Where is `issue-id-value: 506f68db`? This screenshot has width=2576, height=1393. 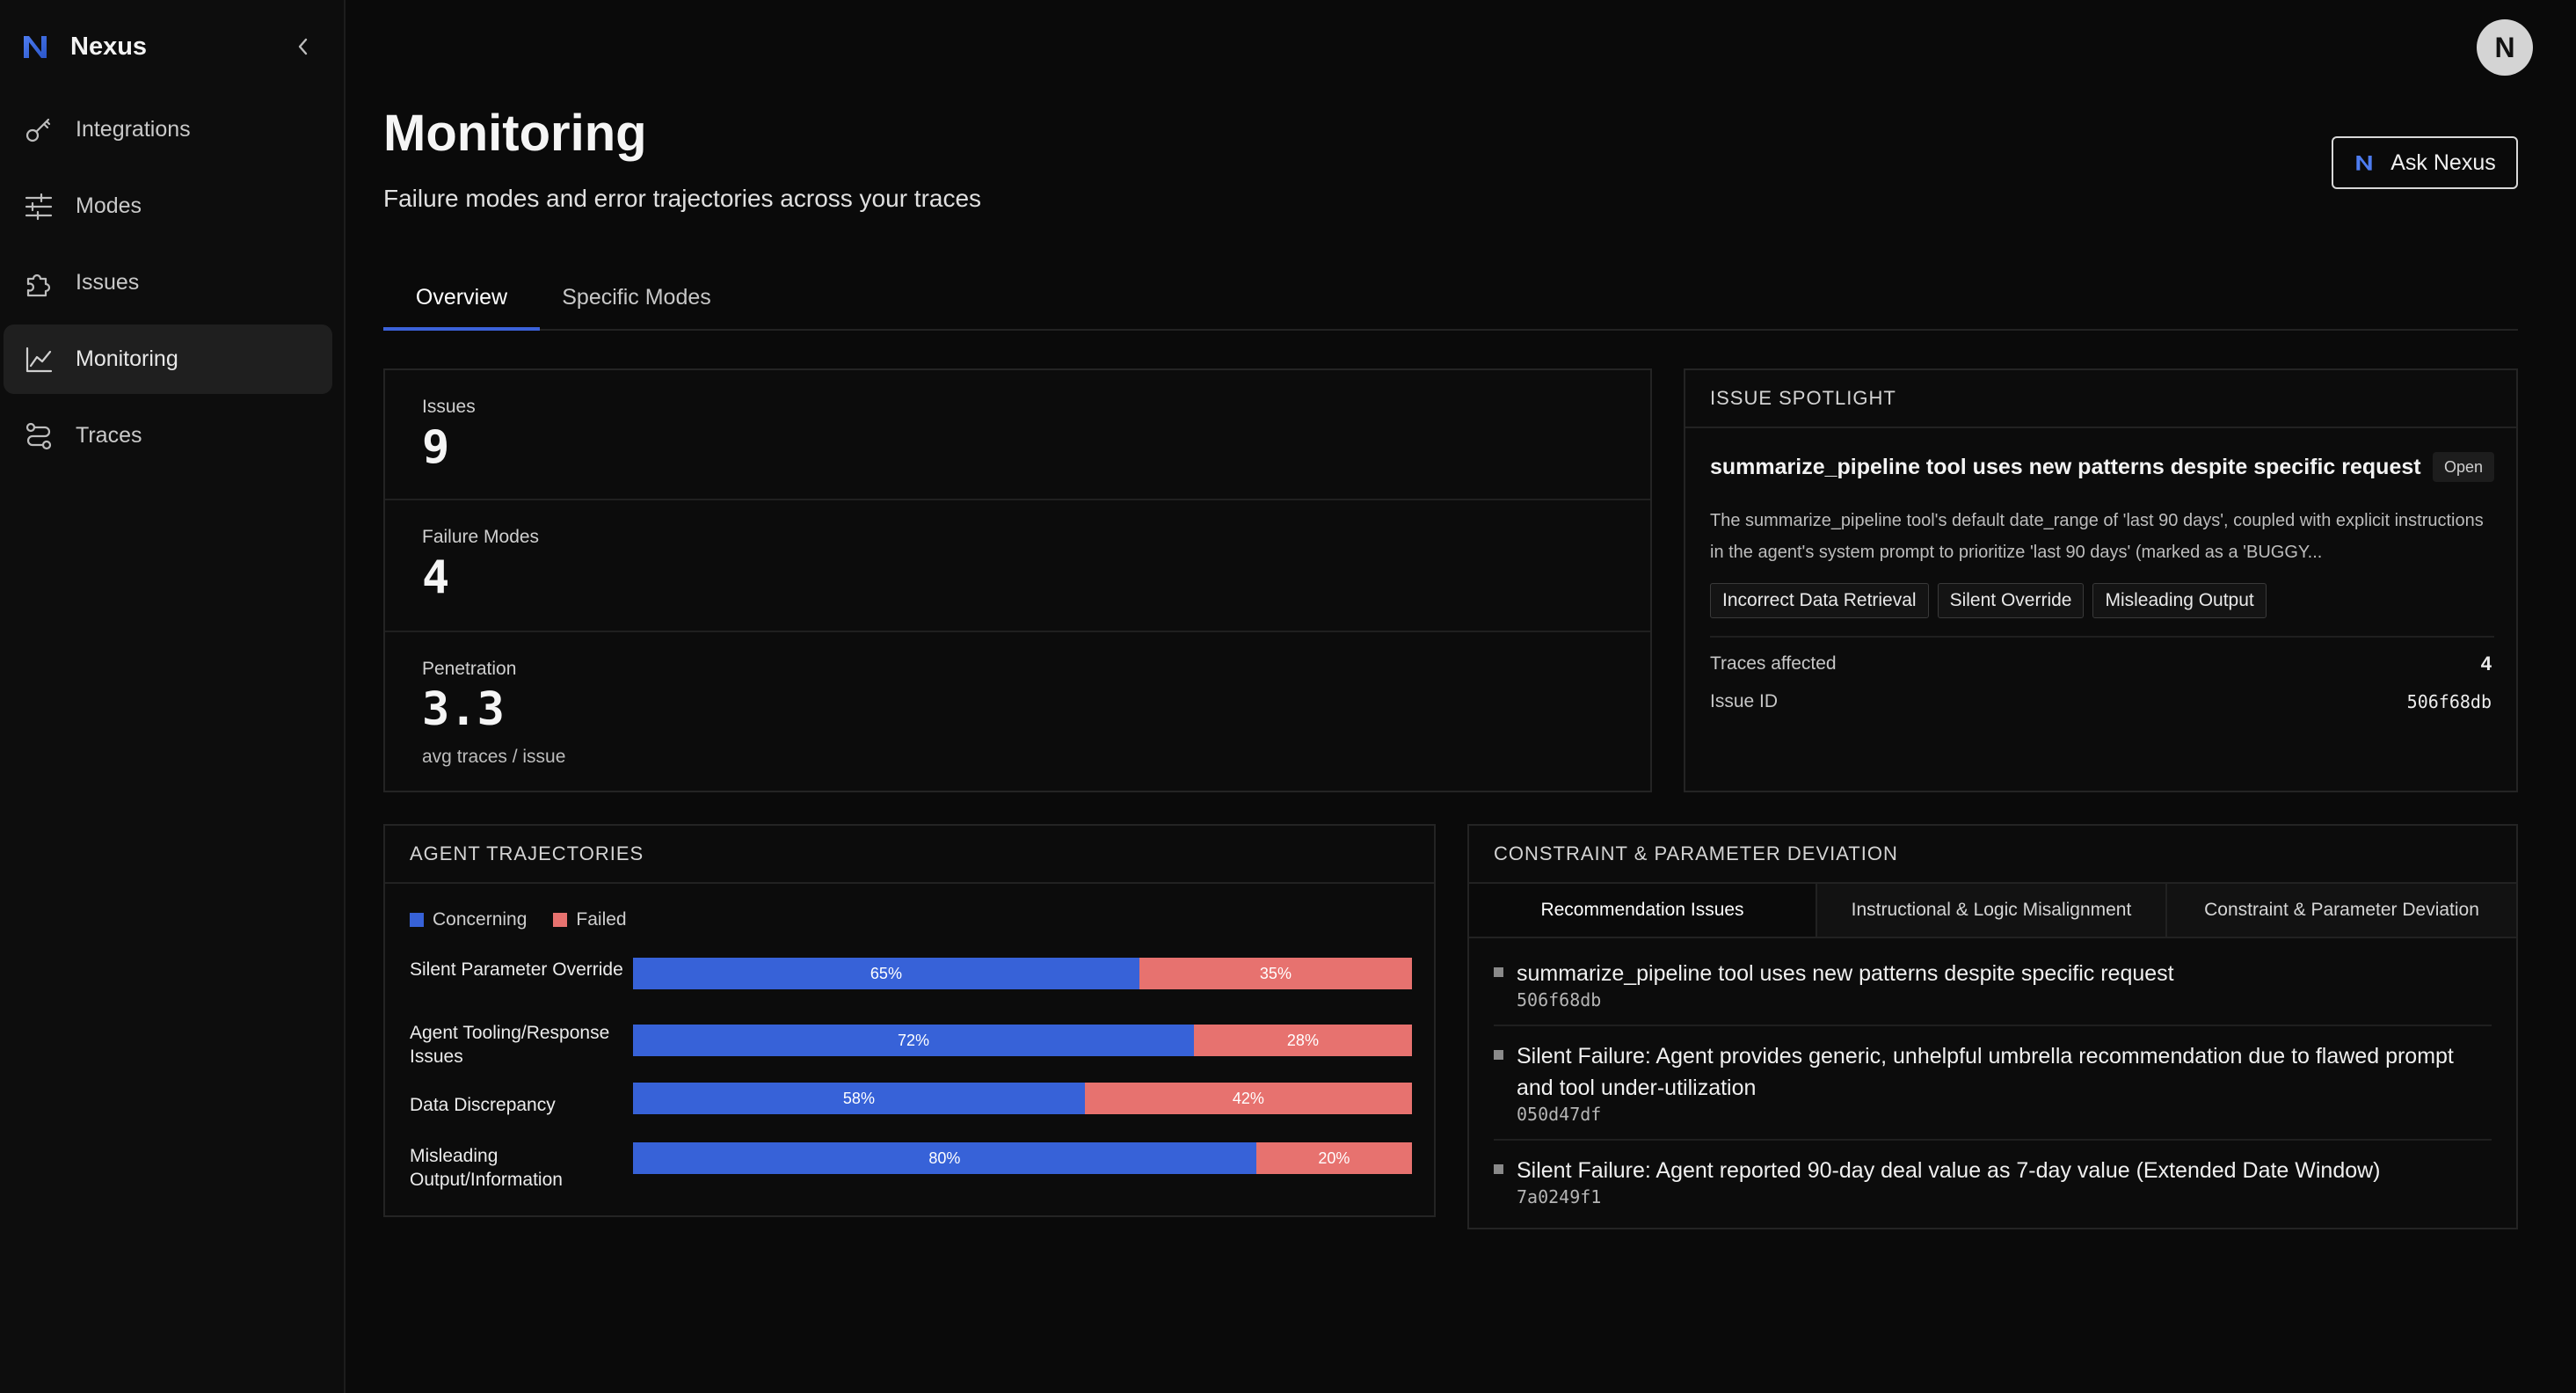 issue-id-value: 506f68db is located at coordinates (2449, 702).